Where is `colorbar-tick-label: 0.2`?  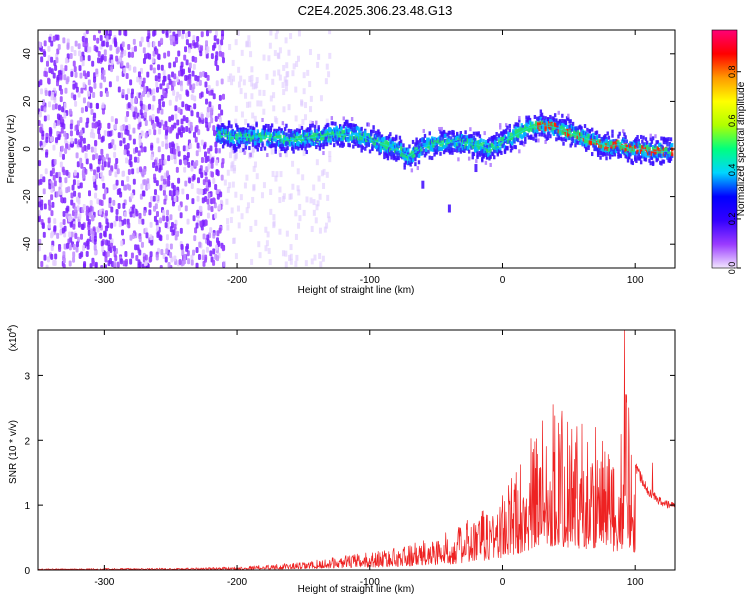
colorbar-tick-label: 0.2 is located at coordinates (732, 219).